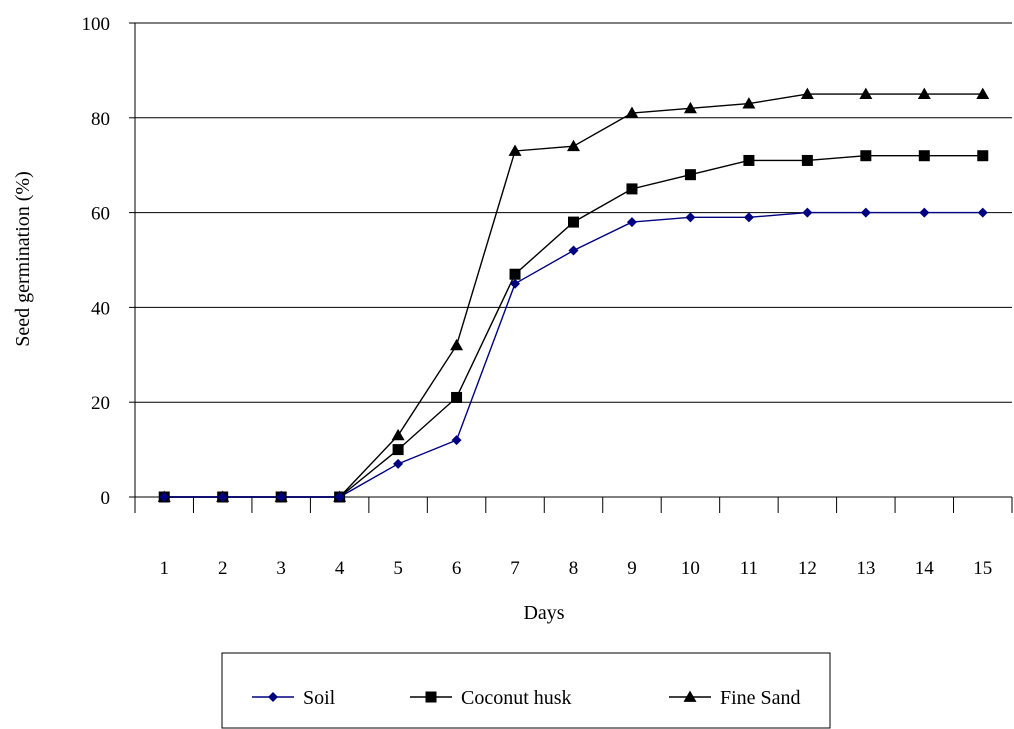  I want to click on x-tick-label: 12, so click(807, 568).